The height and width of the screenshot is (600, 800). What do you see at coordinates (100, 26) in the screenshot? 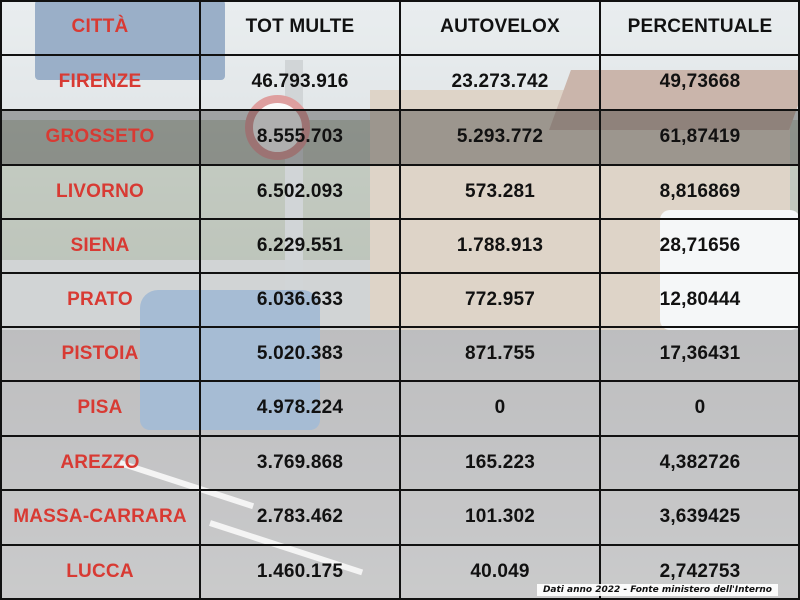
I see `header-citta: CITTÀ` at bounding box center [100, 26].